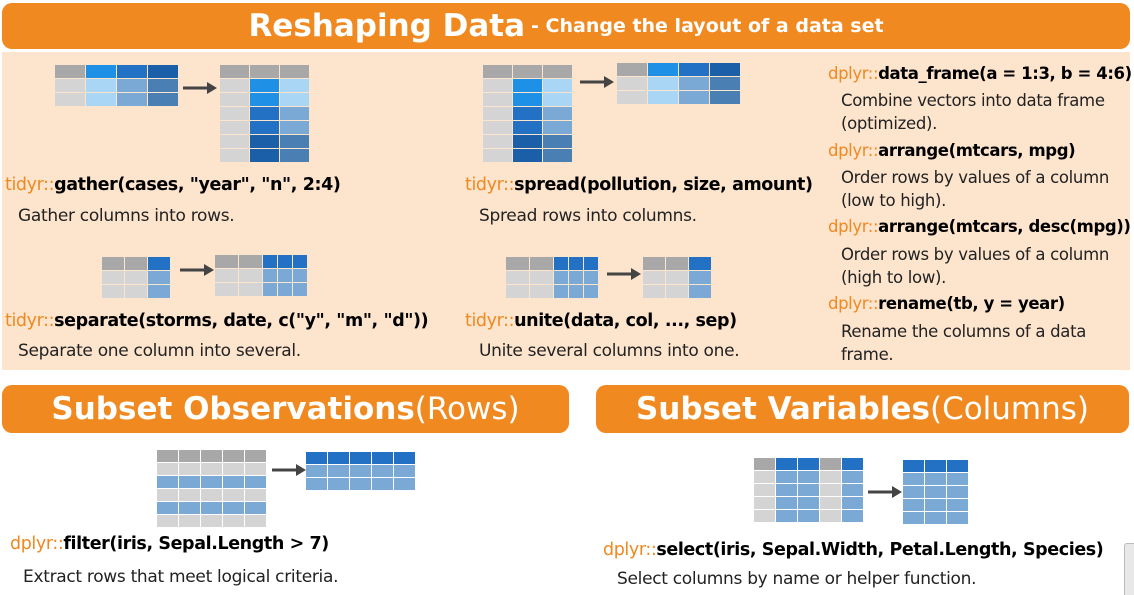  What do you see at coordinates (289, 470) in the screenshot?
I see `filter-arrow-icon` at bounding box center [289, 470].